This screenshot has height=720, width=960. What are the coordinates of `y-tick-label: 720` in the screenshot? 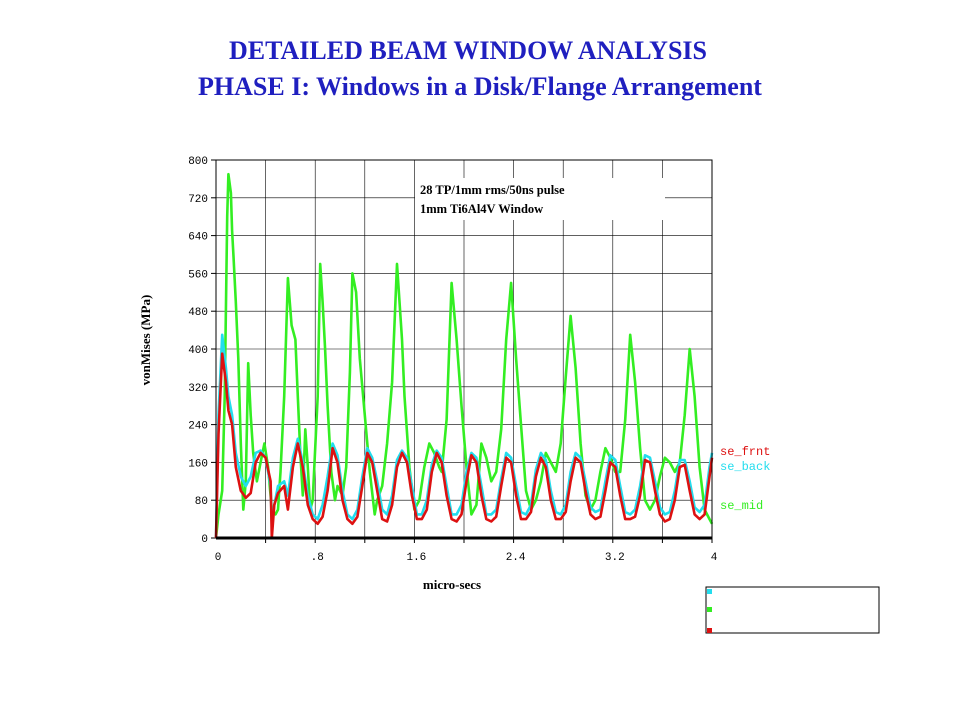 It's located at (198, 200).